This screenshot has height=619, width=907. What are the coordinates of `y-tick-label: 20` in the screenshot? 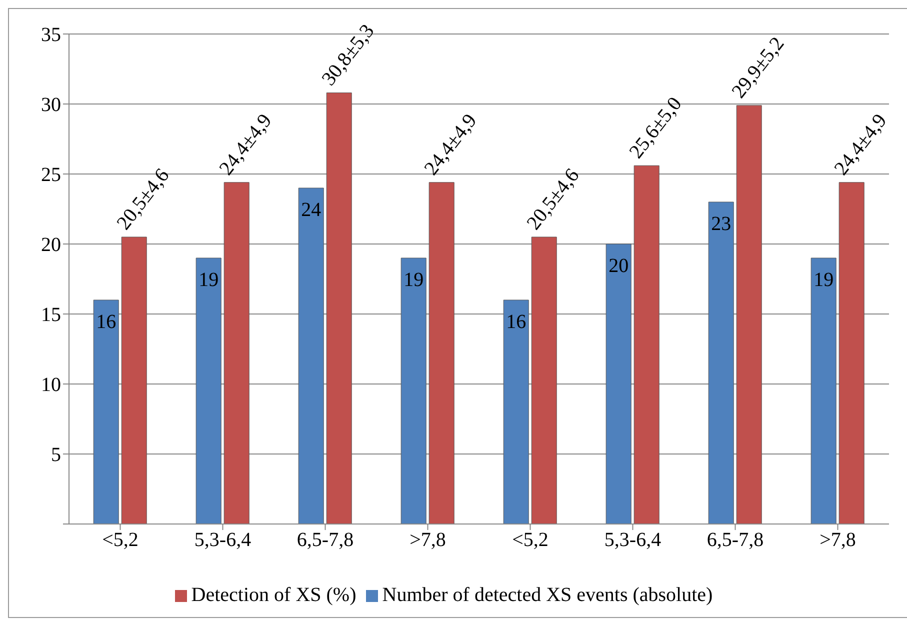 It's located at (51, 245).